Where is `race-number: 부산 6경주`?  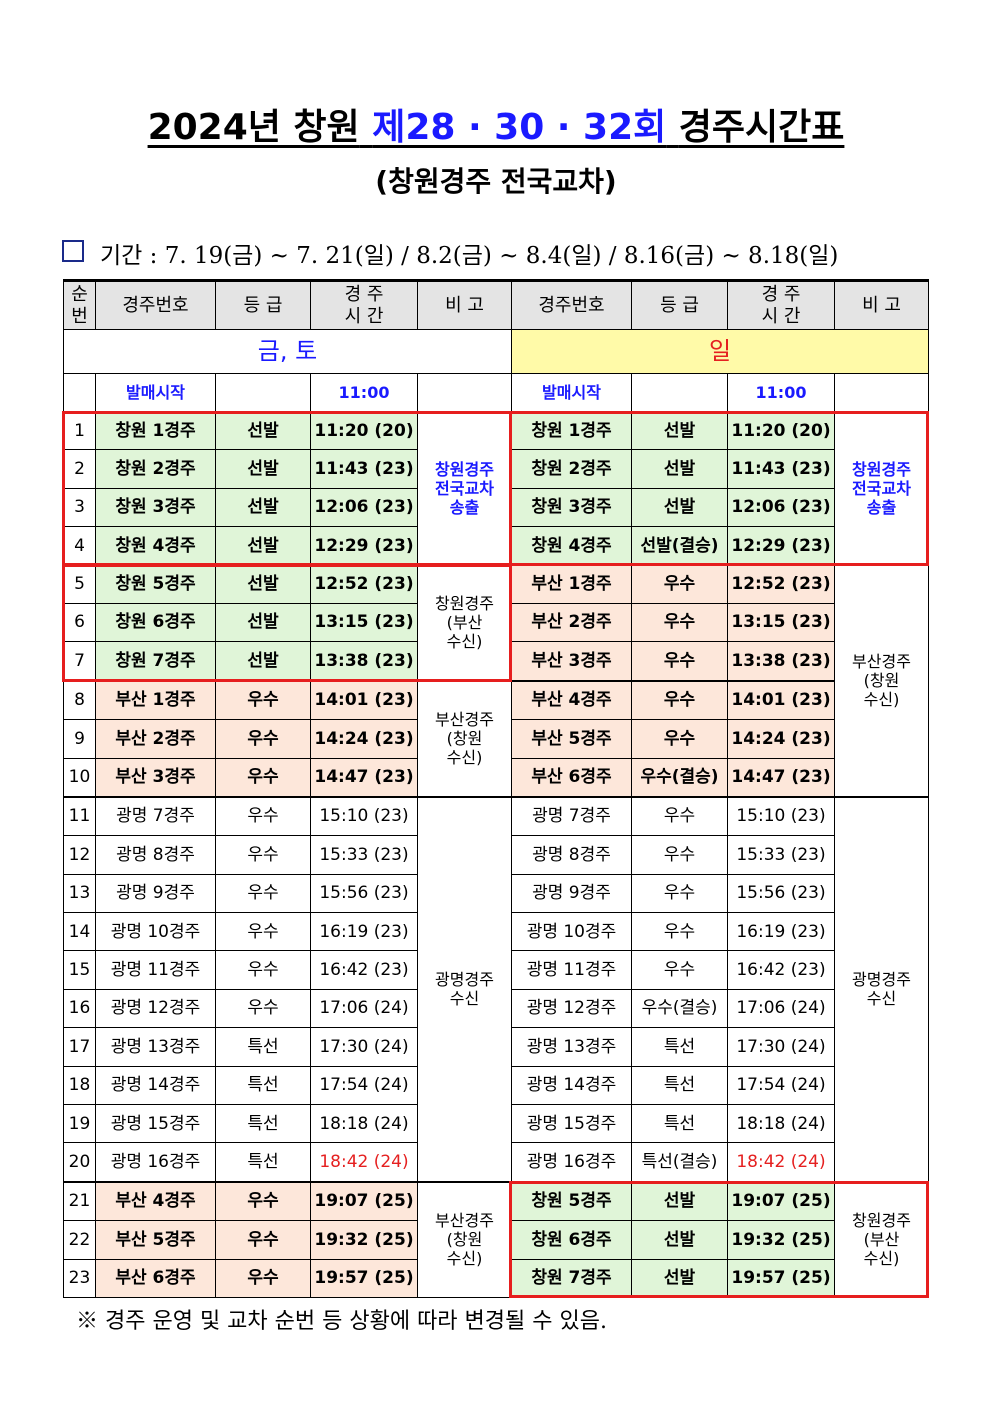 race-number: 부산 6경주 is located at coordinates (155, 1278).